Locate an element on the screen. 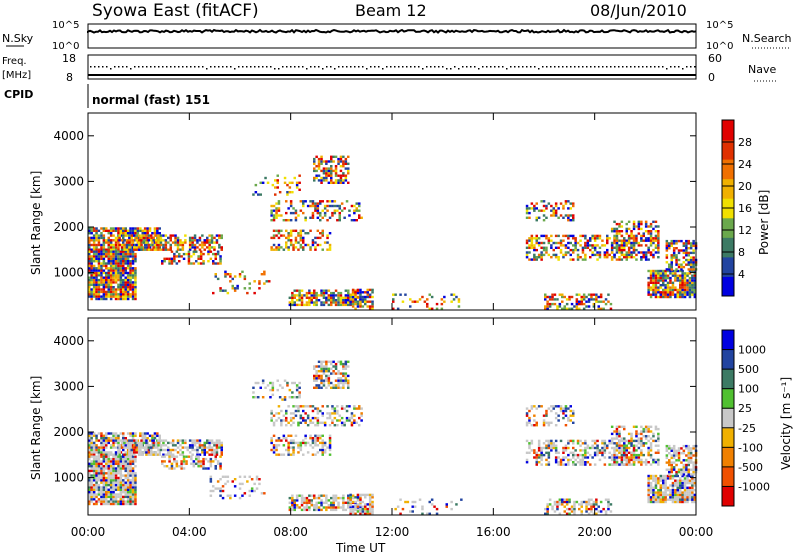 The image size is (800, 554). cpid-panel: CPID normal (fast) 151 is located at coordinates (107, 96).